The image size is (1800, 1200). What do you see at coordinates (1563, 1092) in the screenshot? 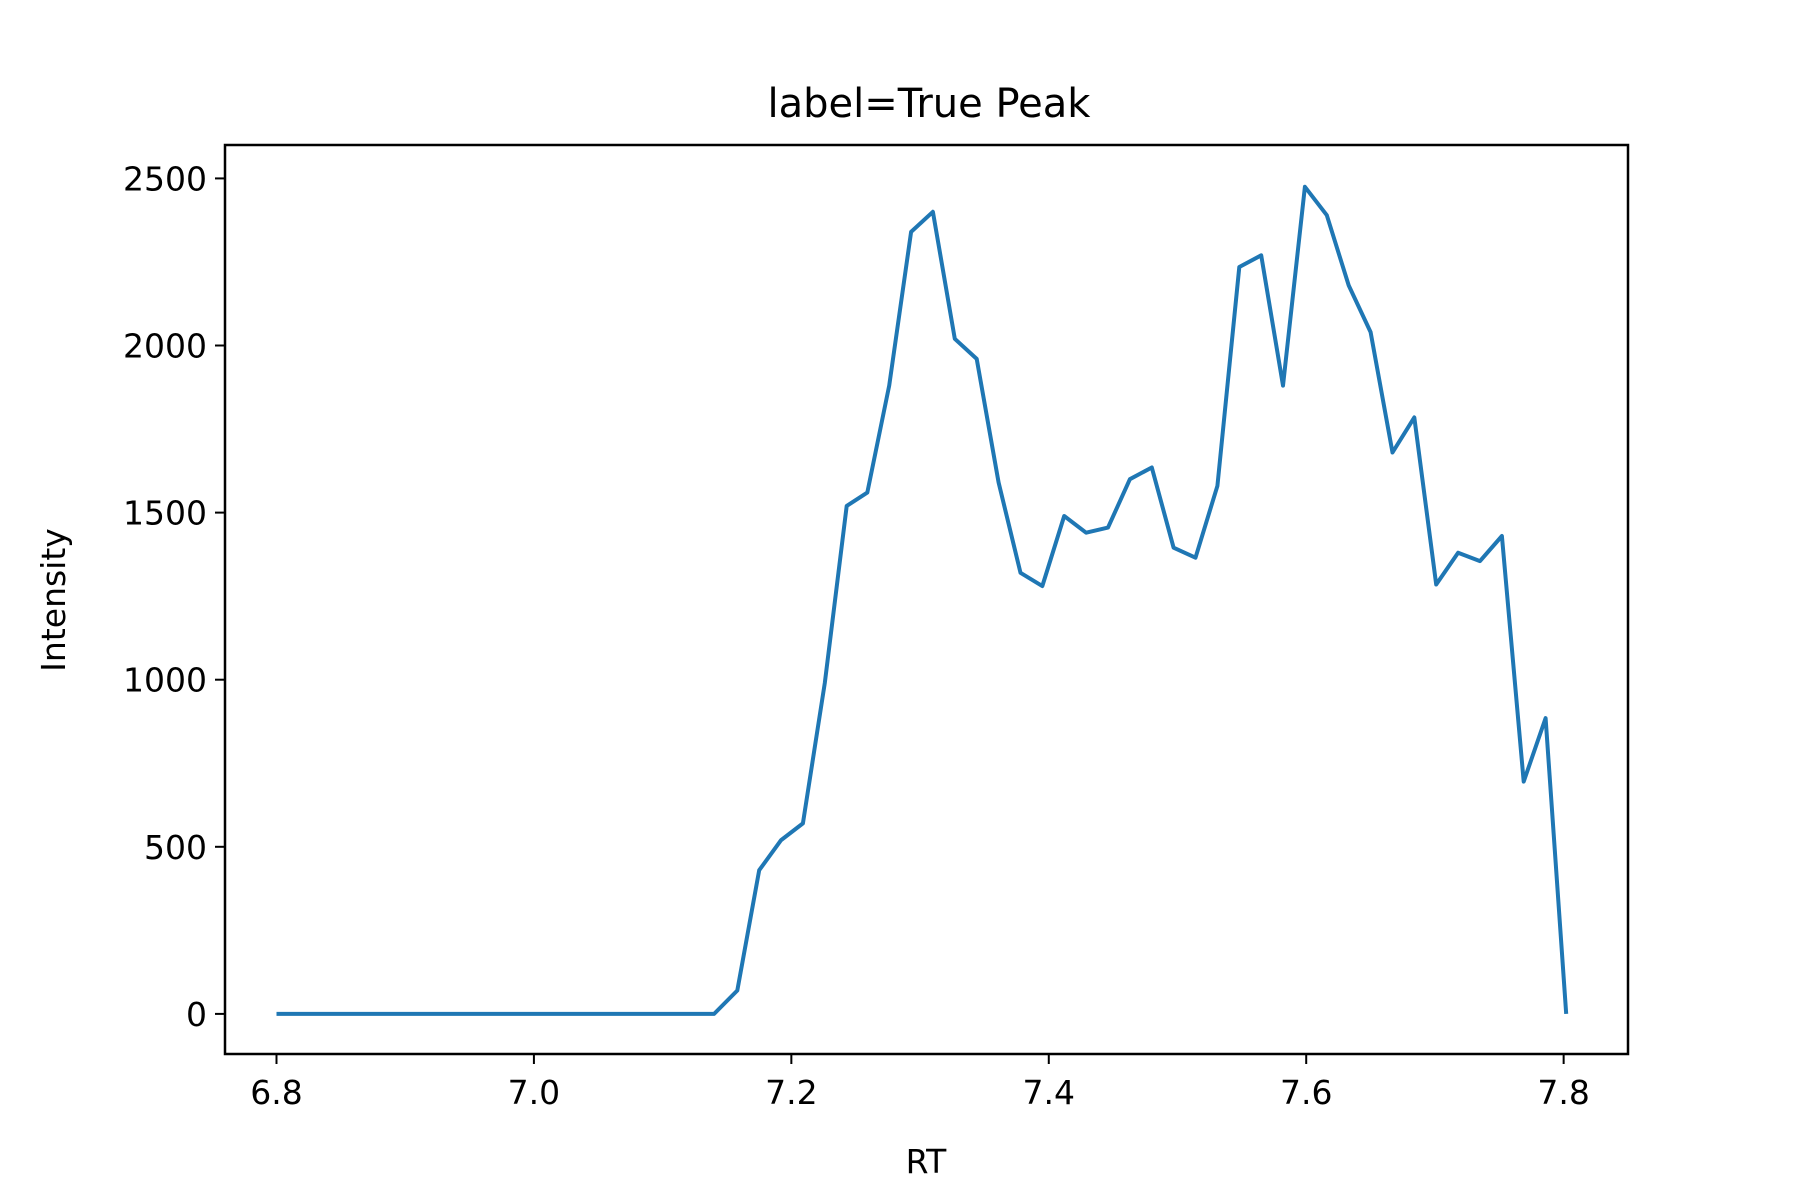
I see `x-tick-label: 7.8` at bounding box center [1563, 1092].